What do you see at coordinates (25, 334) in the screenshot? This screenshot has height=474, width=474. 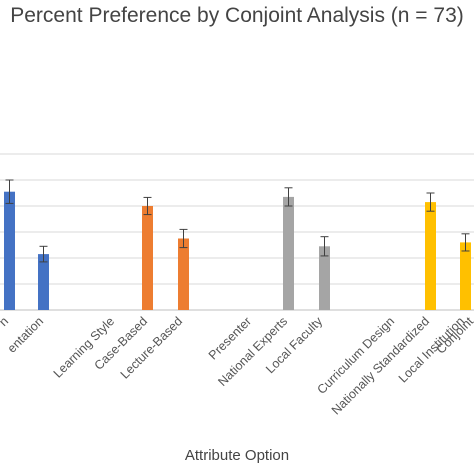 I see `x-tick-label: entation` at bounding box center [25, 334].